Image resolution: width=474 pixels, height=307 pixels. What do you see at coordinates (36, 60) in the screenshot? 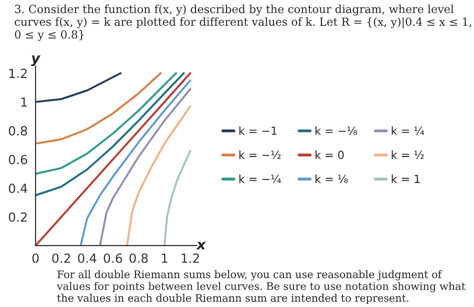
I see `y-axis-title: y` at bounding box center [36, 60].